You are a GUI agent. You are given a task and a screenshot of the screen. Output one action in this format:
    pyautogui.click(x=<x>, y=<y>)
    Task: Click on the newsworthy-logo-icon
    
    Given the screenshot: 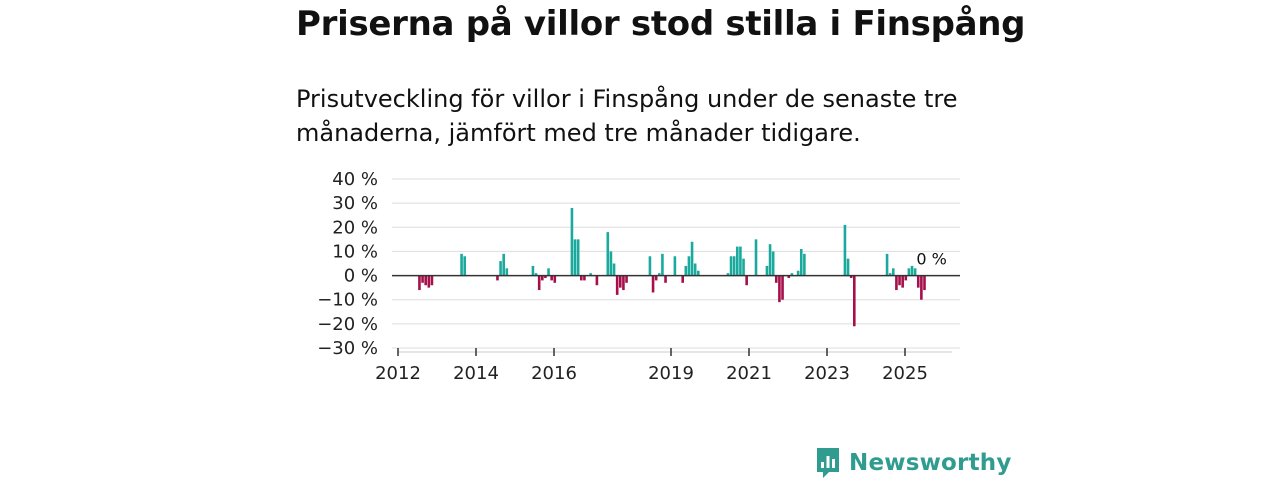 What is the action you would take?
    pyautogui.click(x=828, y=463)
    